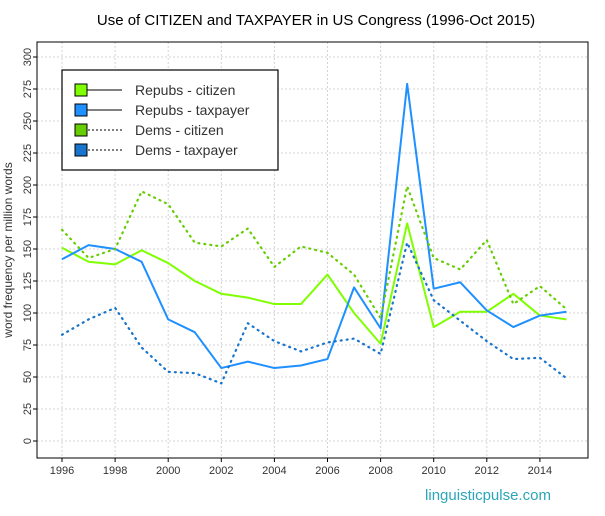 Image resolution: width=605 pixels, height=516 pixels. I want to click on y-tick-label: 50, so click(28, 377).